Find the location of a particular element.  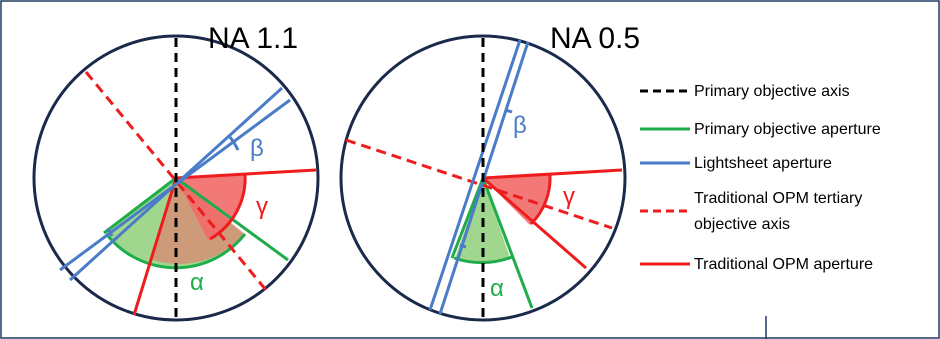

right-gamma-label: γ is located at coordinates (569, 196).